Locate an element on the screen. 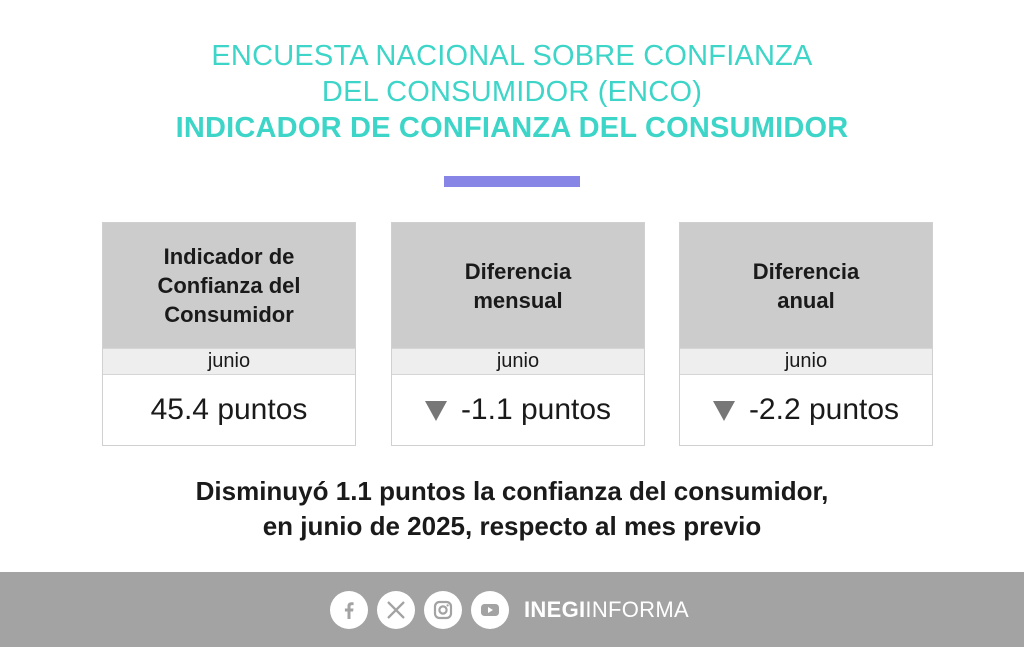  card-header: Diferencia anual is located at coordinates (806, 285).